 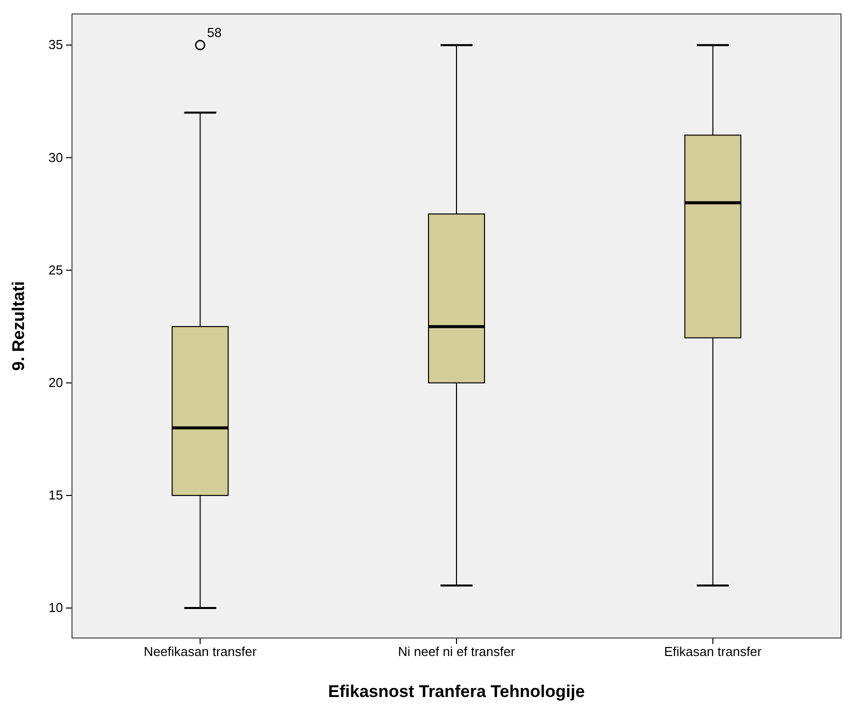 What do you see at coordinates (55, 608) in the screenshot?
I see `y-tick-label: 10` at bounding box center [55, 608].